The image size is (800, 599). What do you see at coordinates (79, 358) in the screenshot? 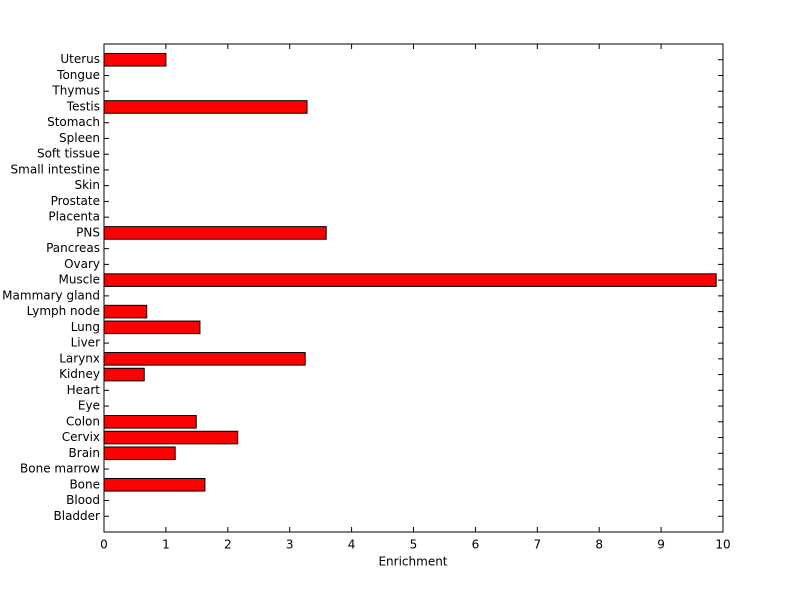
I see `y-tick-label: Larynx` at bounding box center [79, 358].